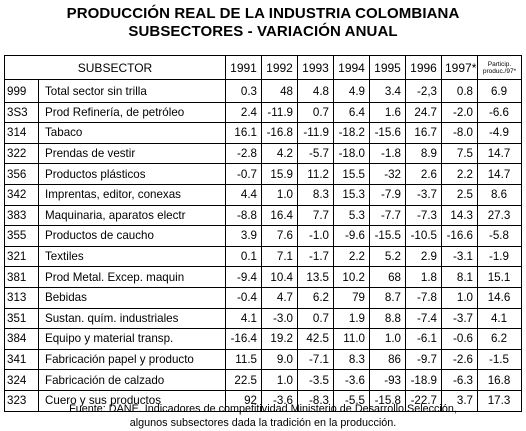 The width and height of the screenshot is (526, 431). I want to click on value-cell: 15.3, so click(351, 194).